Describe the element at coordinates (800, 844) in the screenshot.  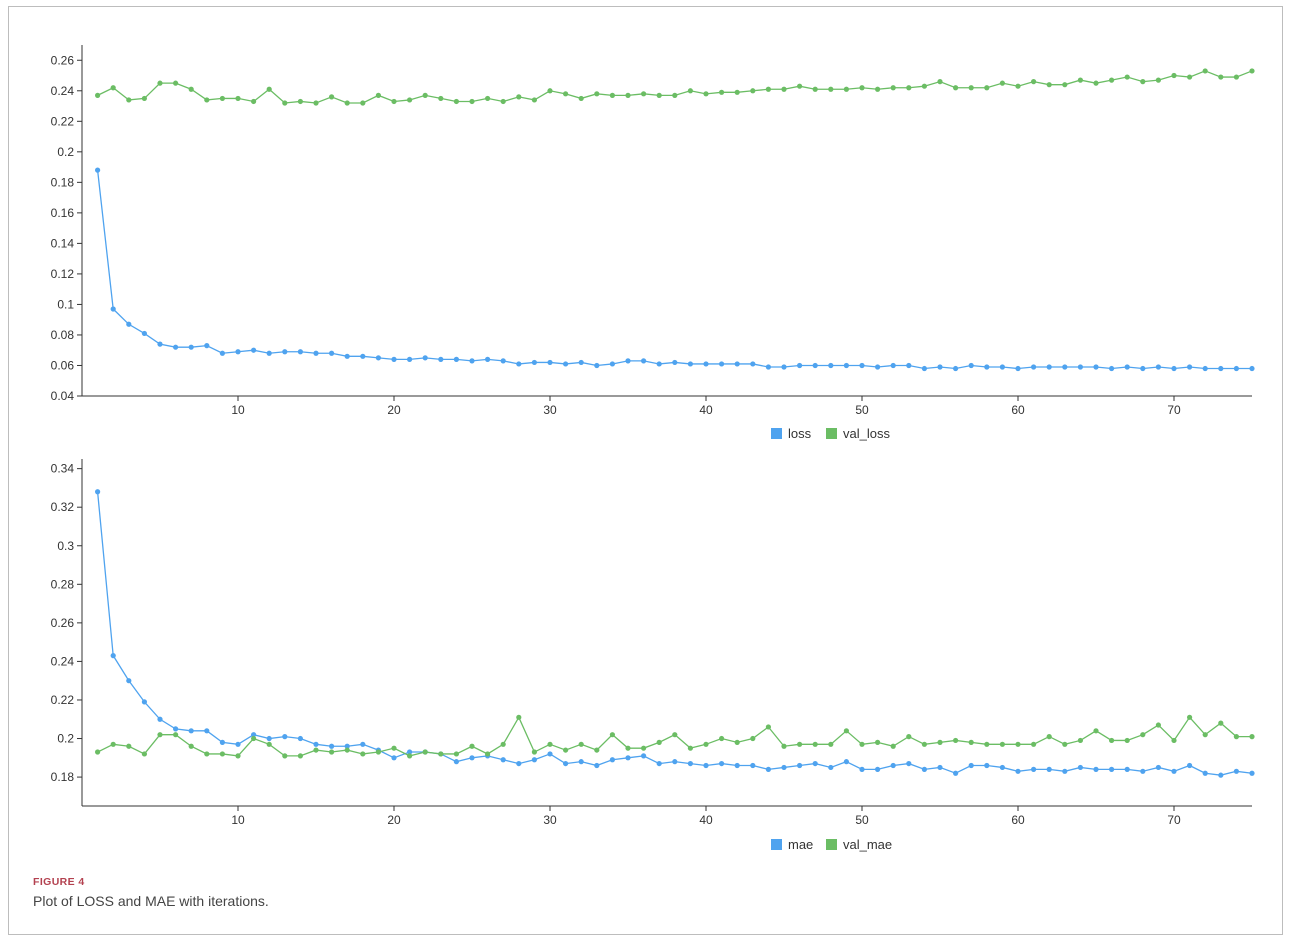
I see `legend-label-mae: mae` at that location.